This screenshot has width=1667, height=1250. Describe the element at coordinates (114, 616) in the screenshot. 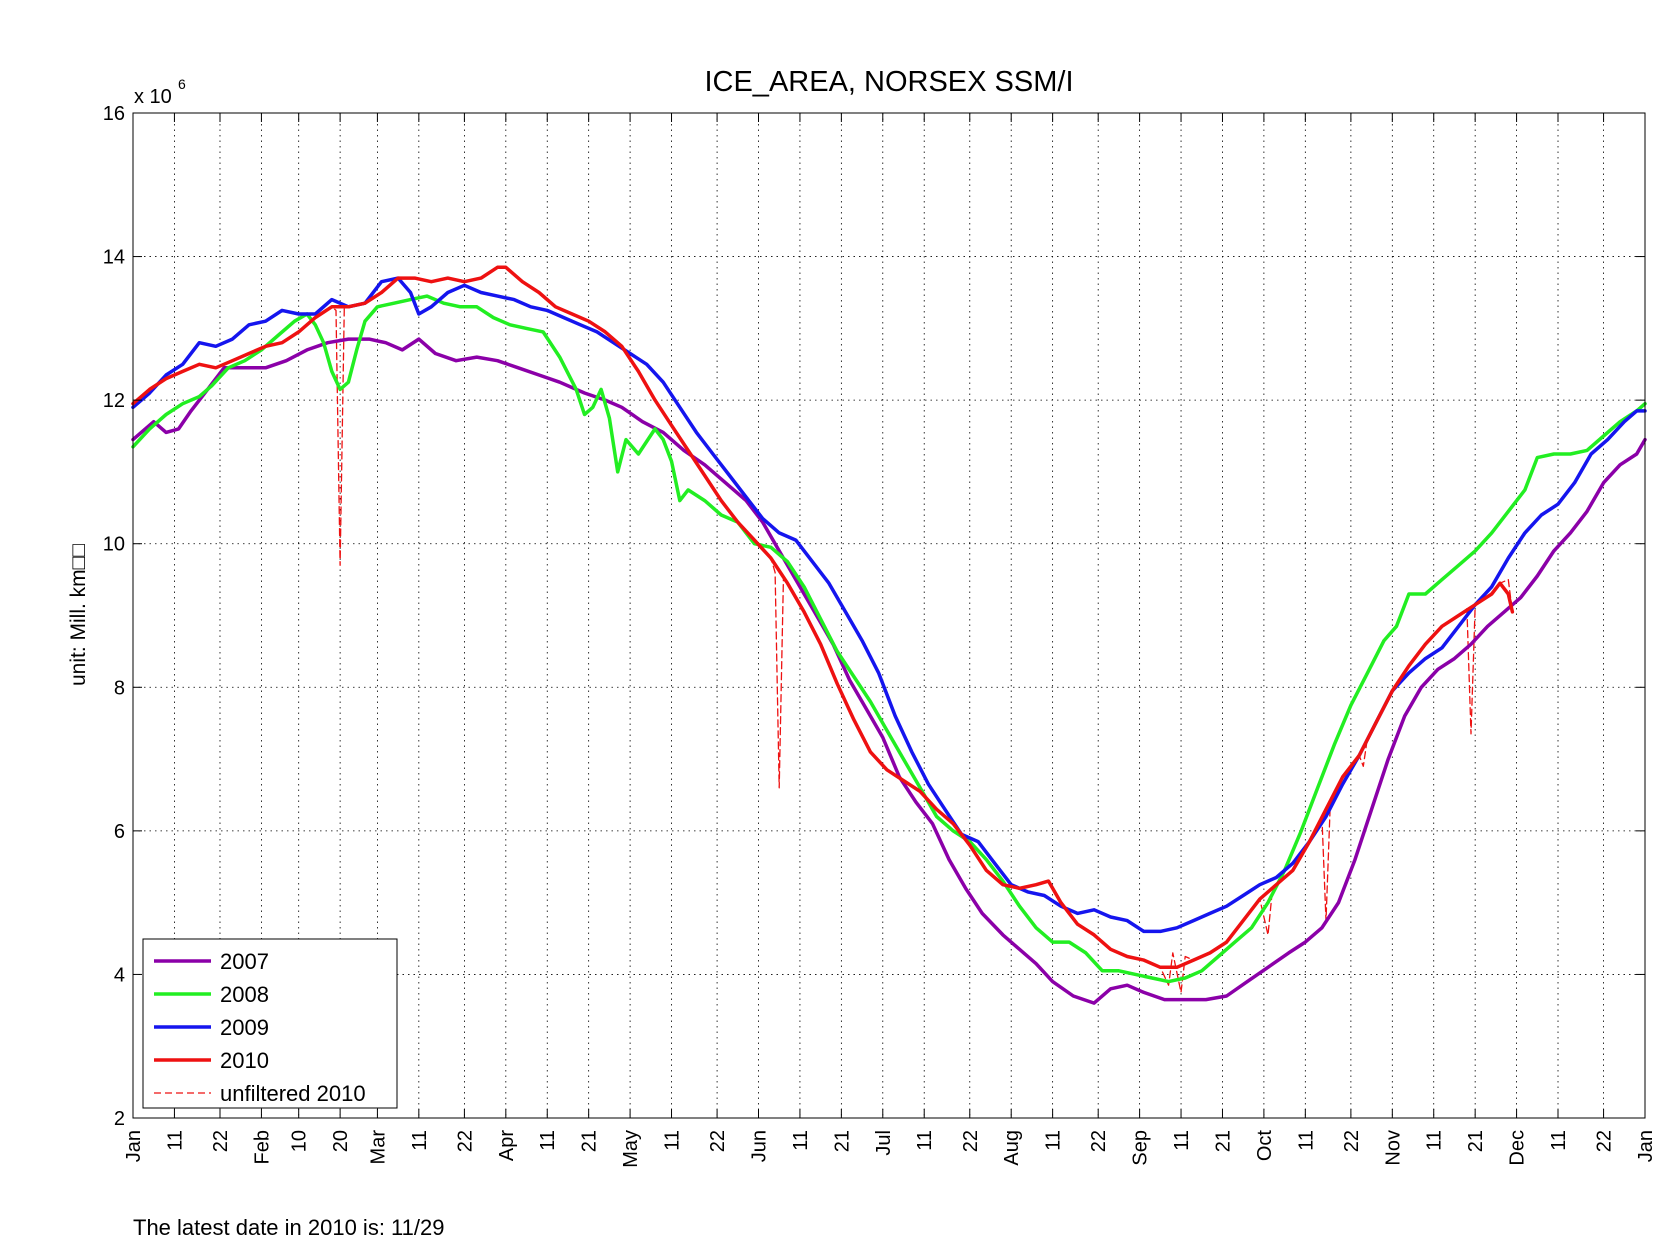

I see `y-tick-labels: 2 4 6 8 10 12 14 16` at that location.